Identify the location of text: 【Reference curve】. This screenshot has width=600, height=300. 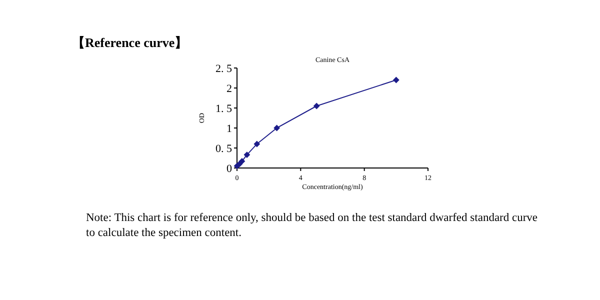
(130, 42).